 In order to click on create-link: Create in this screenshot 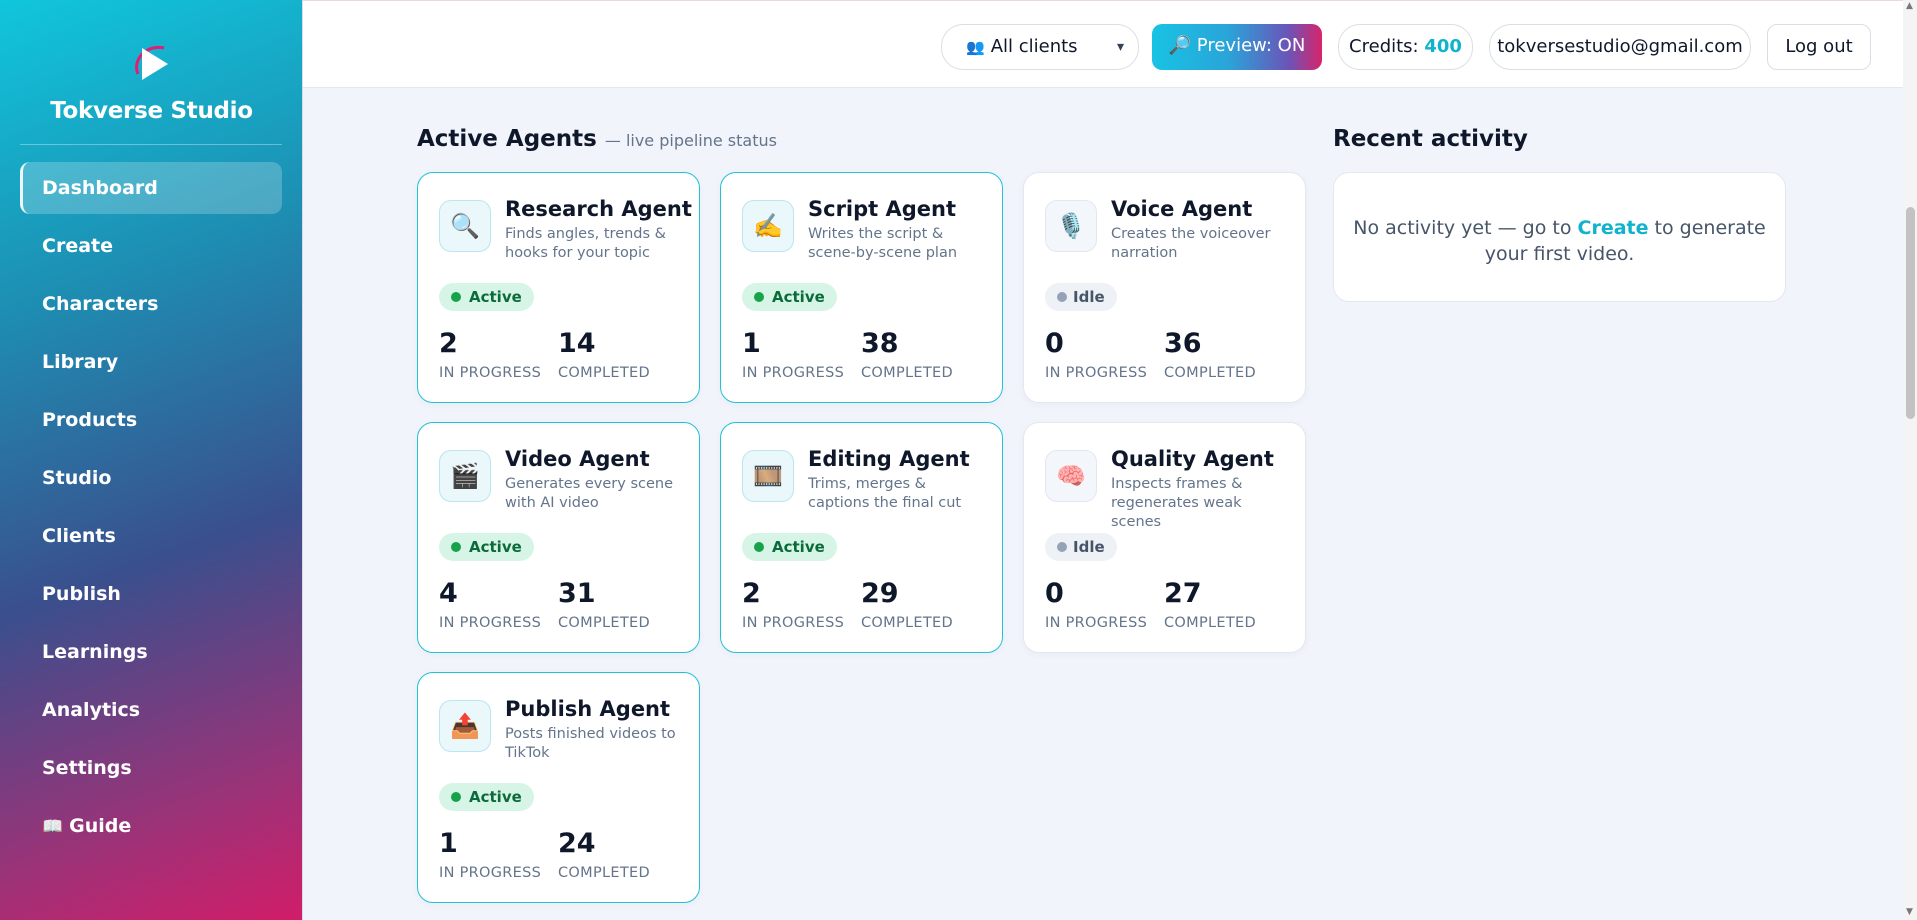, I will do `click(1613, 228)`.